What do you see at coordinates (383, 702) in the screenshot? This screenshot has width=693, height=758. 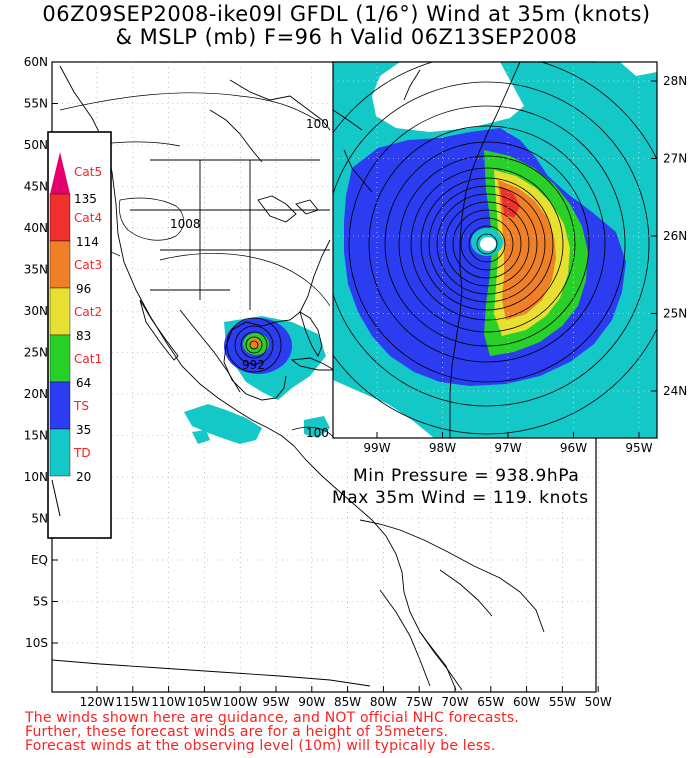 I see `lon-tick-label: 80W` at bounding box center [383, 702].